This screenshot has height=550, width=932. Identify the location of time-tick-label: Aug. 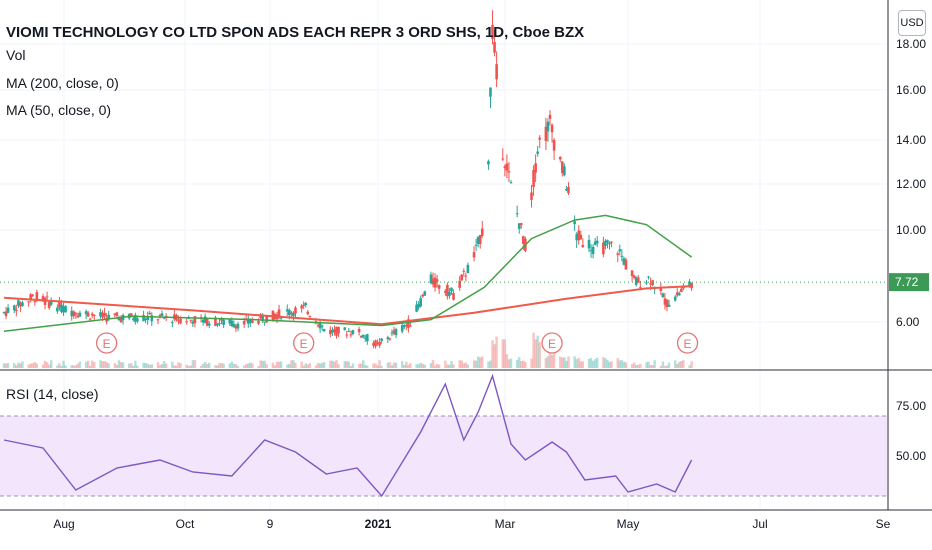
(63, 524).